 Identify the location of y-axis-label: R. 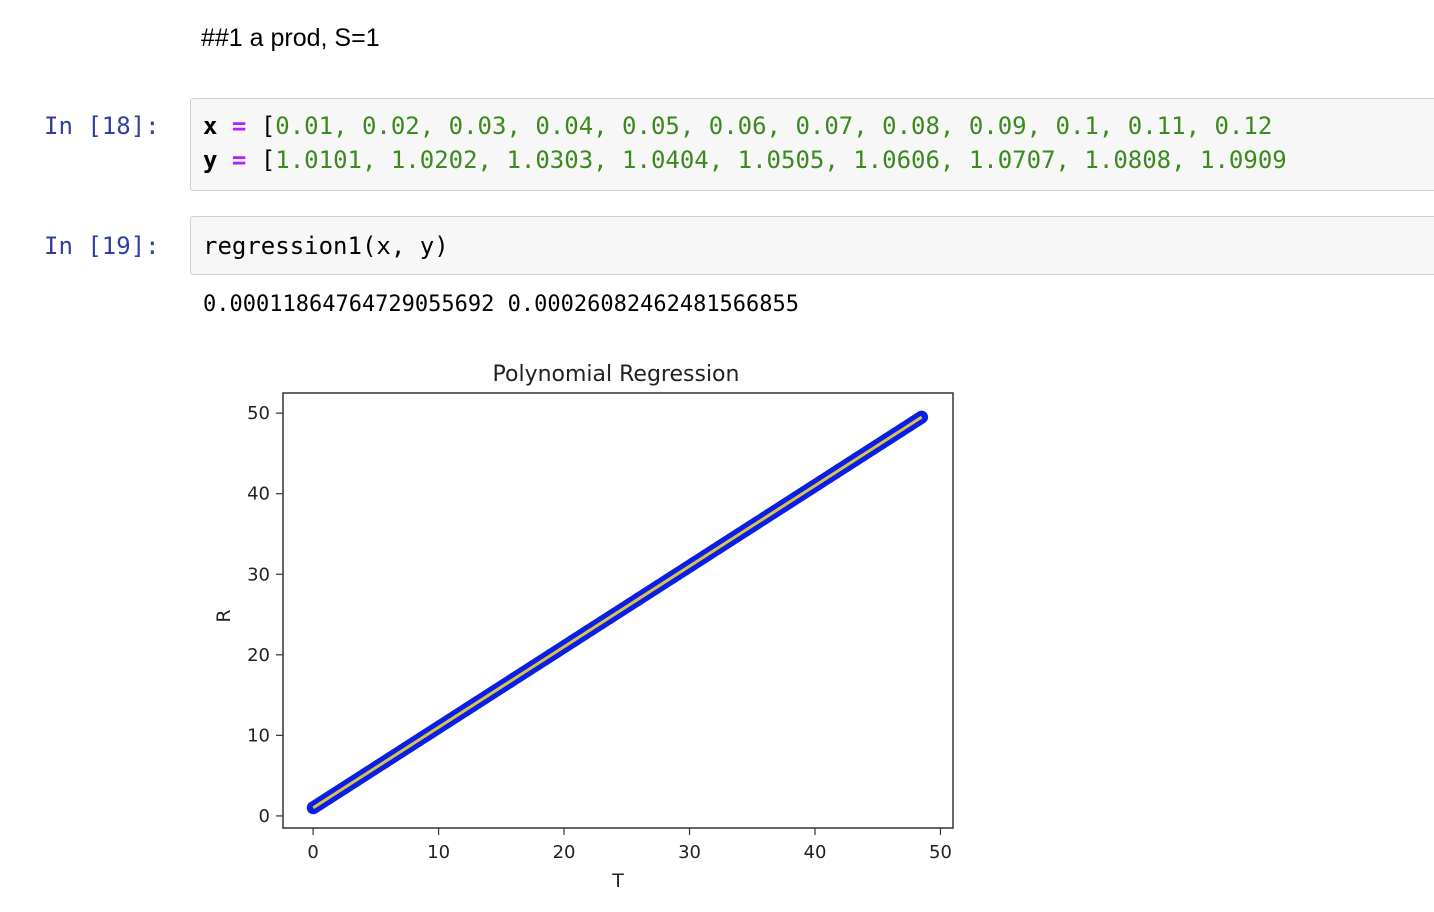
(224, 615).